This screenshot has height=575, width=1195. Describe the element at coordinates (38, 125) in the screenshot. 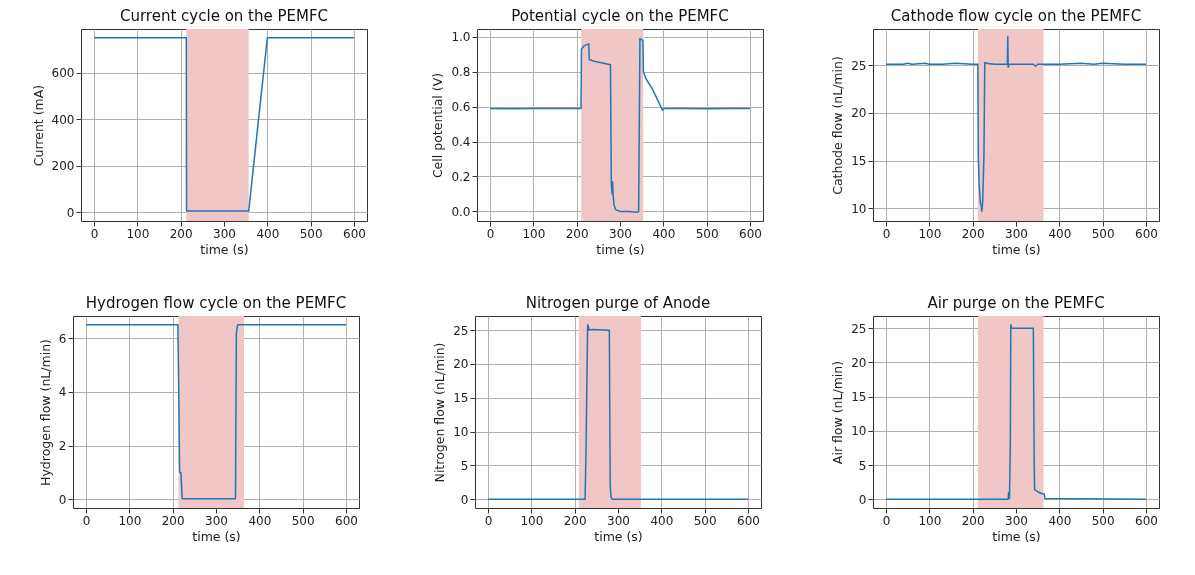

I see `y-axis-title: Current (mA)` at that location.